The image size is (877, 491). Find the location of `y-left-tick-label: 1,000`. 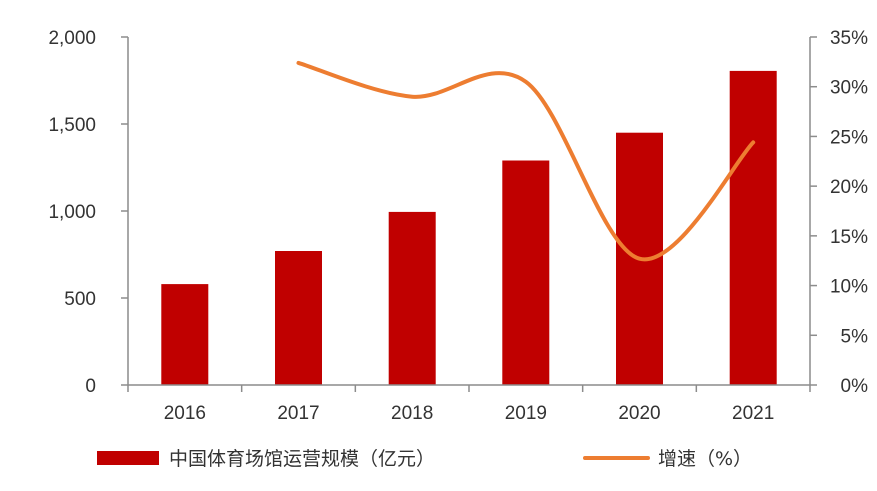

y-left-tick-label: 1,000 is located at coordinates (72, 212).